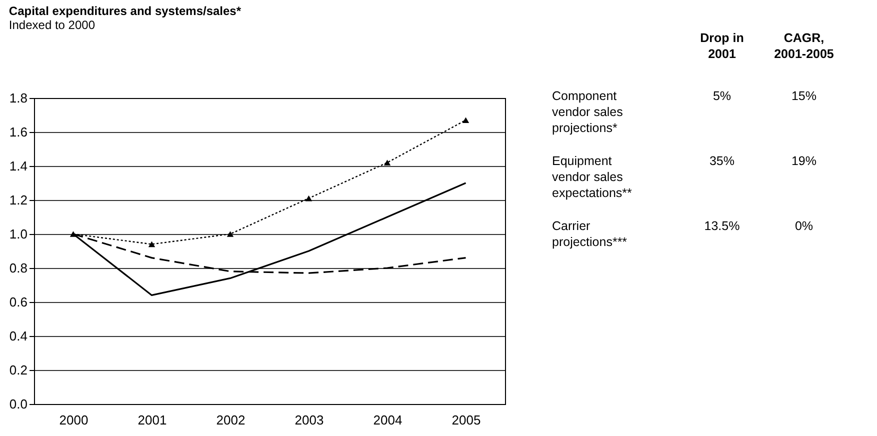  What do you see at coordinates (804, 46) in the screenshot?
I see `text: CAGR, 2001-2005` at bounding box center [804, 46].